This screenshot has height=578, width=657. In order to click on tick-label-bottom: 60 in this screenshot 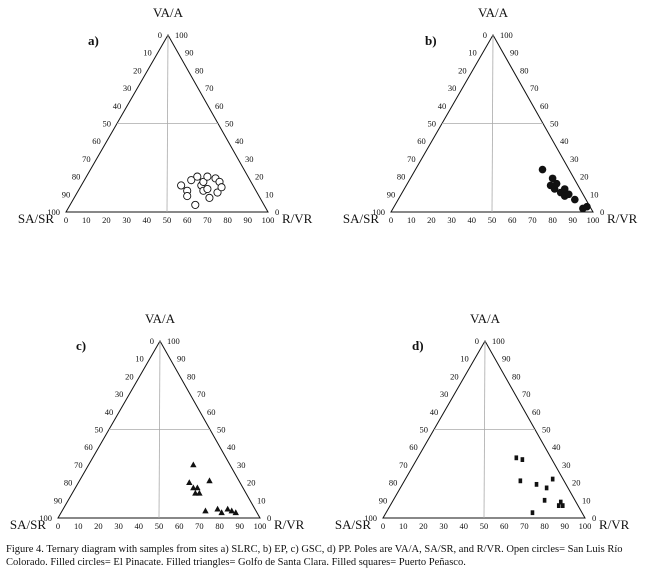, I will do `click(187, 220)`.